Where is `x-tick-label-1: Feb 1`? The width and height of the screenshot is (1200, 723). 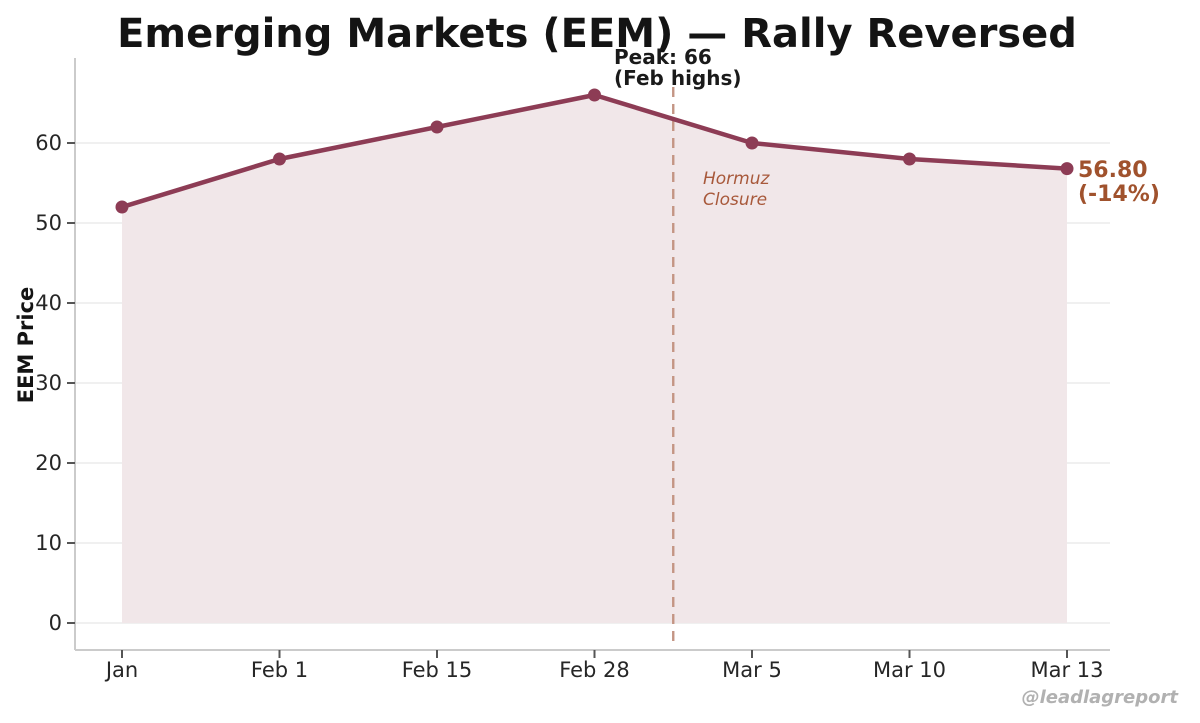 x-tick-label-1: Feb 1 is located at coordinates (279, 670).